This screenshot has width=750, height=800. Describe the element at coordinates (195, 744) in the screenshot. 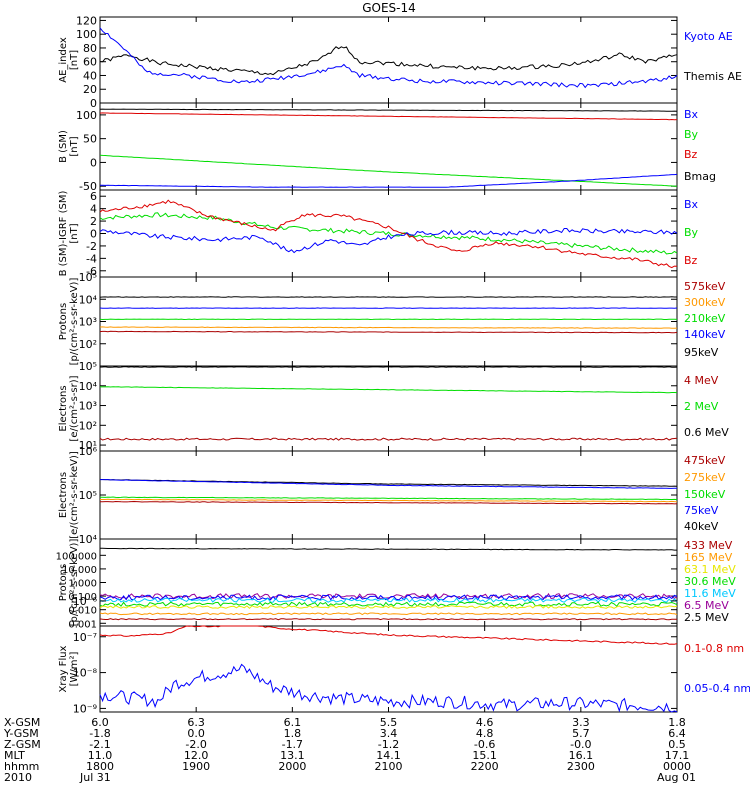

I see `x-axis-value: -2.0` at that location.